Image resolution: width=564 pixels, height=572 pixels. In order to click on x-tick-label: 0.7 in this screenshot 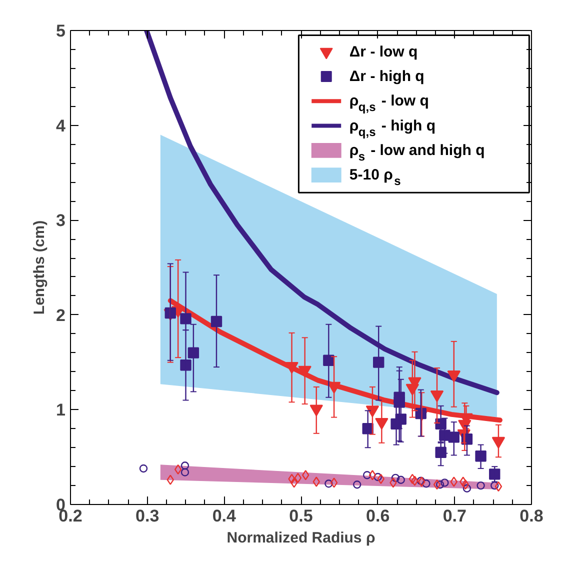, I will do `click(454, 516)`.